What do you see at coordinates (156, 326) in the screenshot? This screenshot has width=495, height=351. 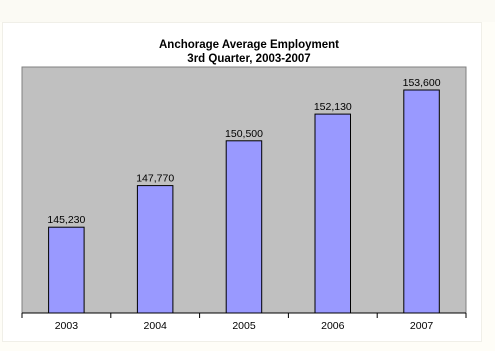 I see `x-tick-label-2004: 2004` at bounding box center [156, 326].